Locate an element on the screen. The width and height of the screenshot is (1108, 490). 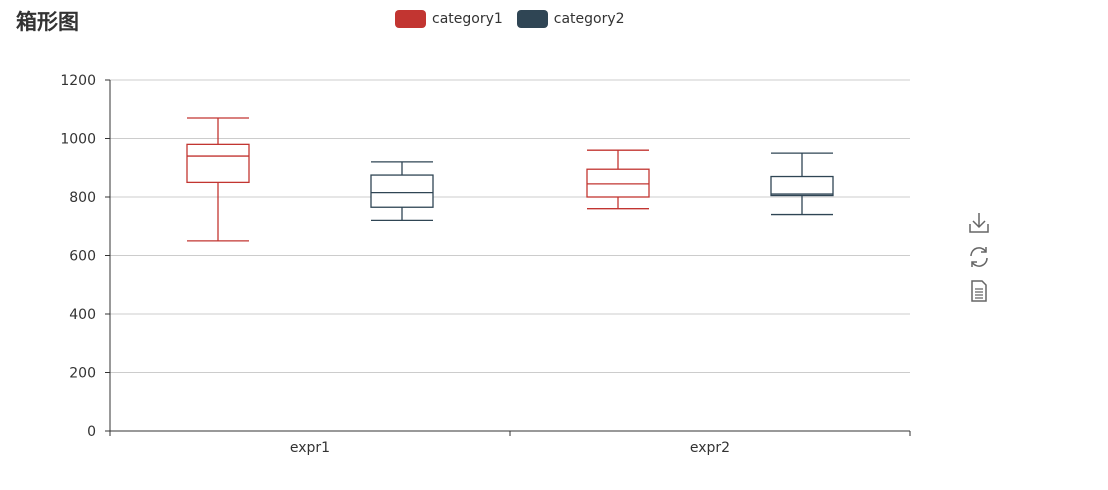
legend: category1 category2 is located at coordinates (517, 19).